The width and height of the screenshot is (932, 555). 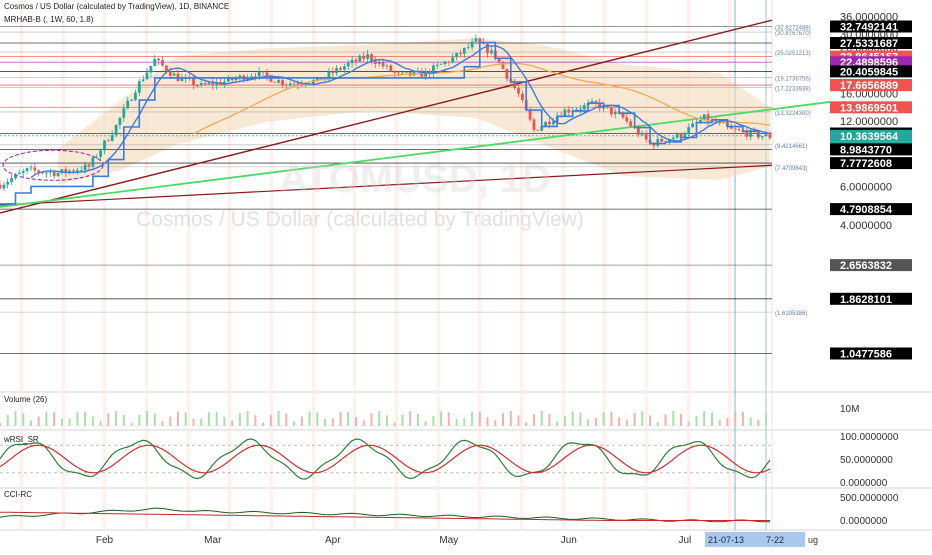 What do you see at coordinates (871, 209) in the screenshot?
I see `price-label: 4.7908854` at bounding box center [871, 209].